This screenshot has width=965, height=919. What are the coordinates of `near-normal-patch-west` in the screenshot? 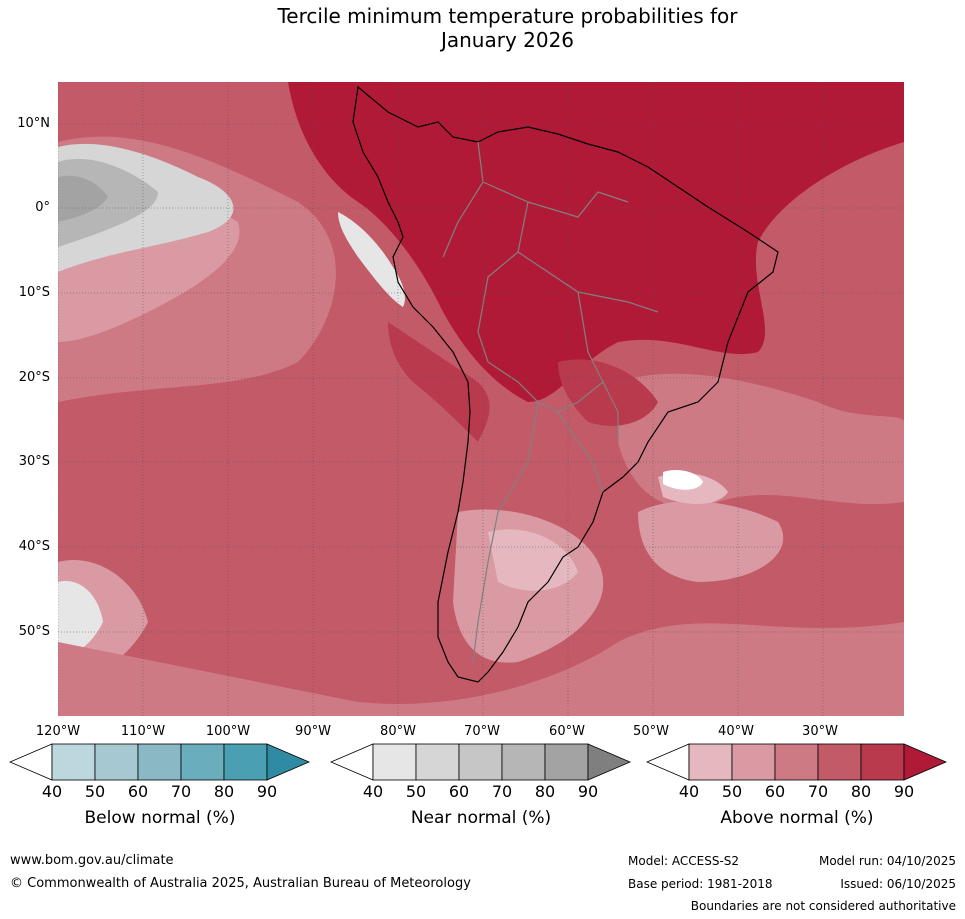 It's located at (83, 198).